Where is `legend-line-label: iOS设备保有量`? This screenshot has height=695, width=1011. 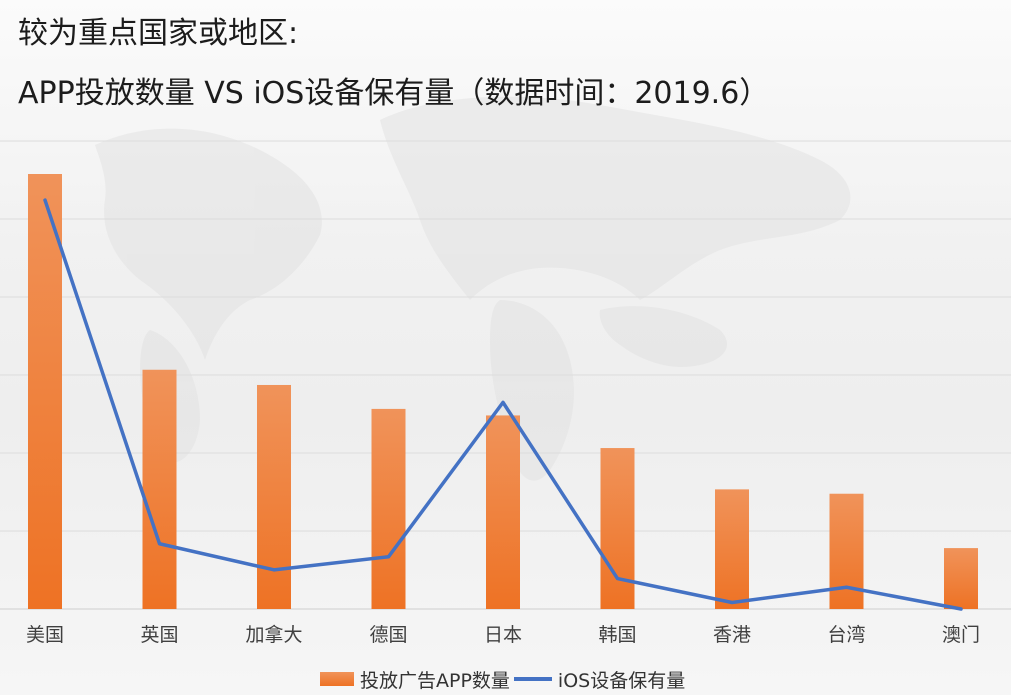 legend-line-label: iOS设备保有量 is located at coordinates (621, 680).